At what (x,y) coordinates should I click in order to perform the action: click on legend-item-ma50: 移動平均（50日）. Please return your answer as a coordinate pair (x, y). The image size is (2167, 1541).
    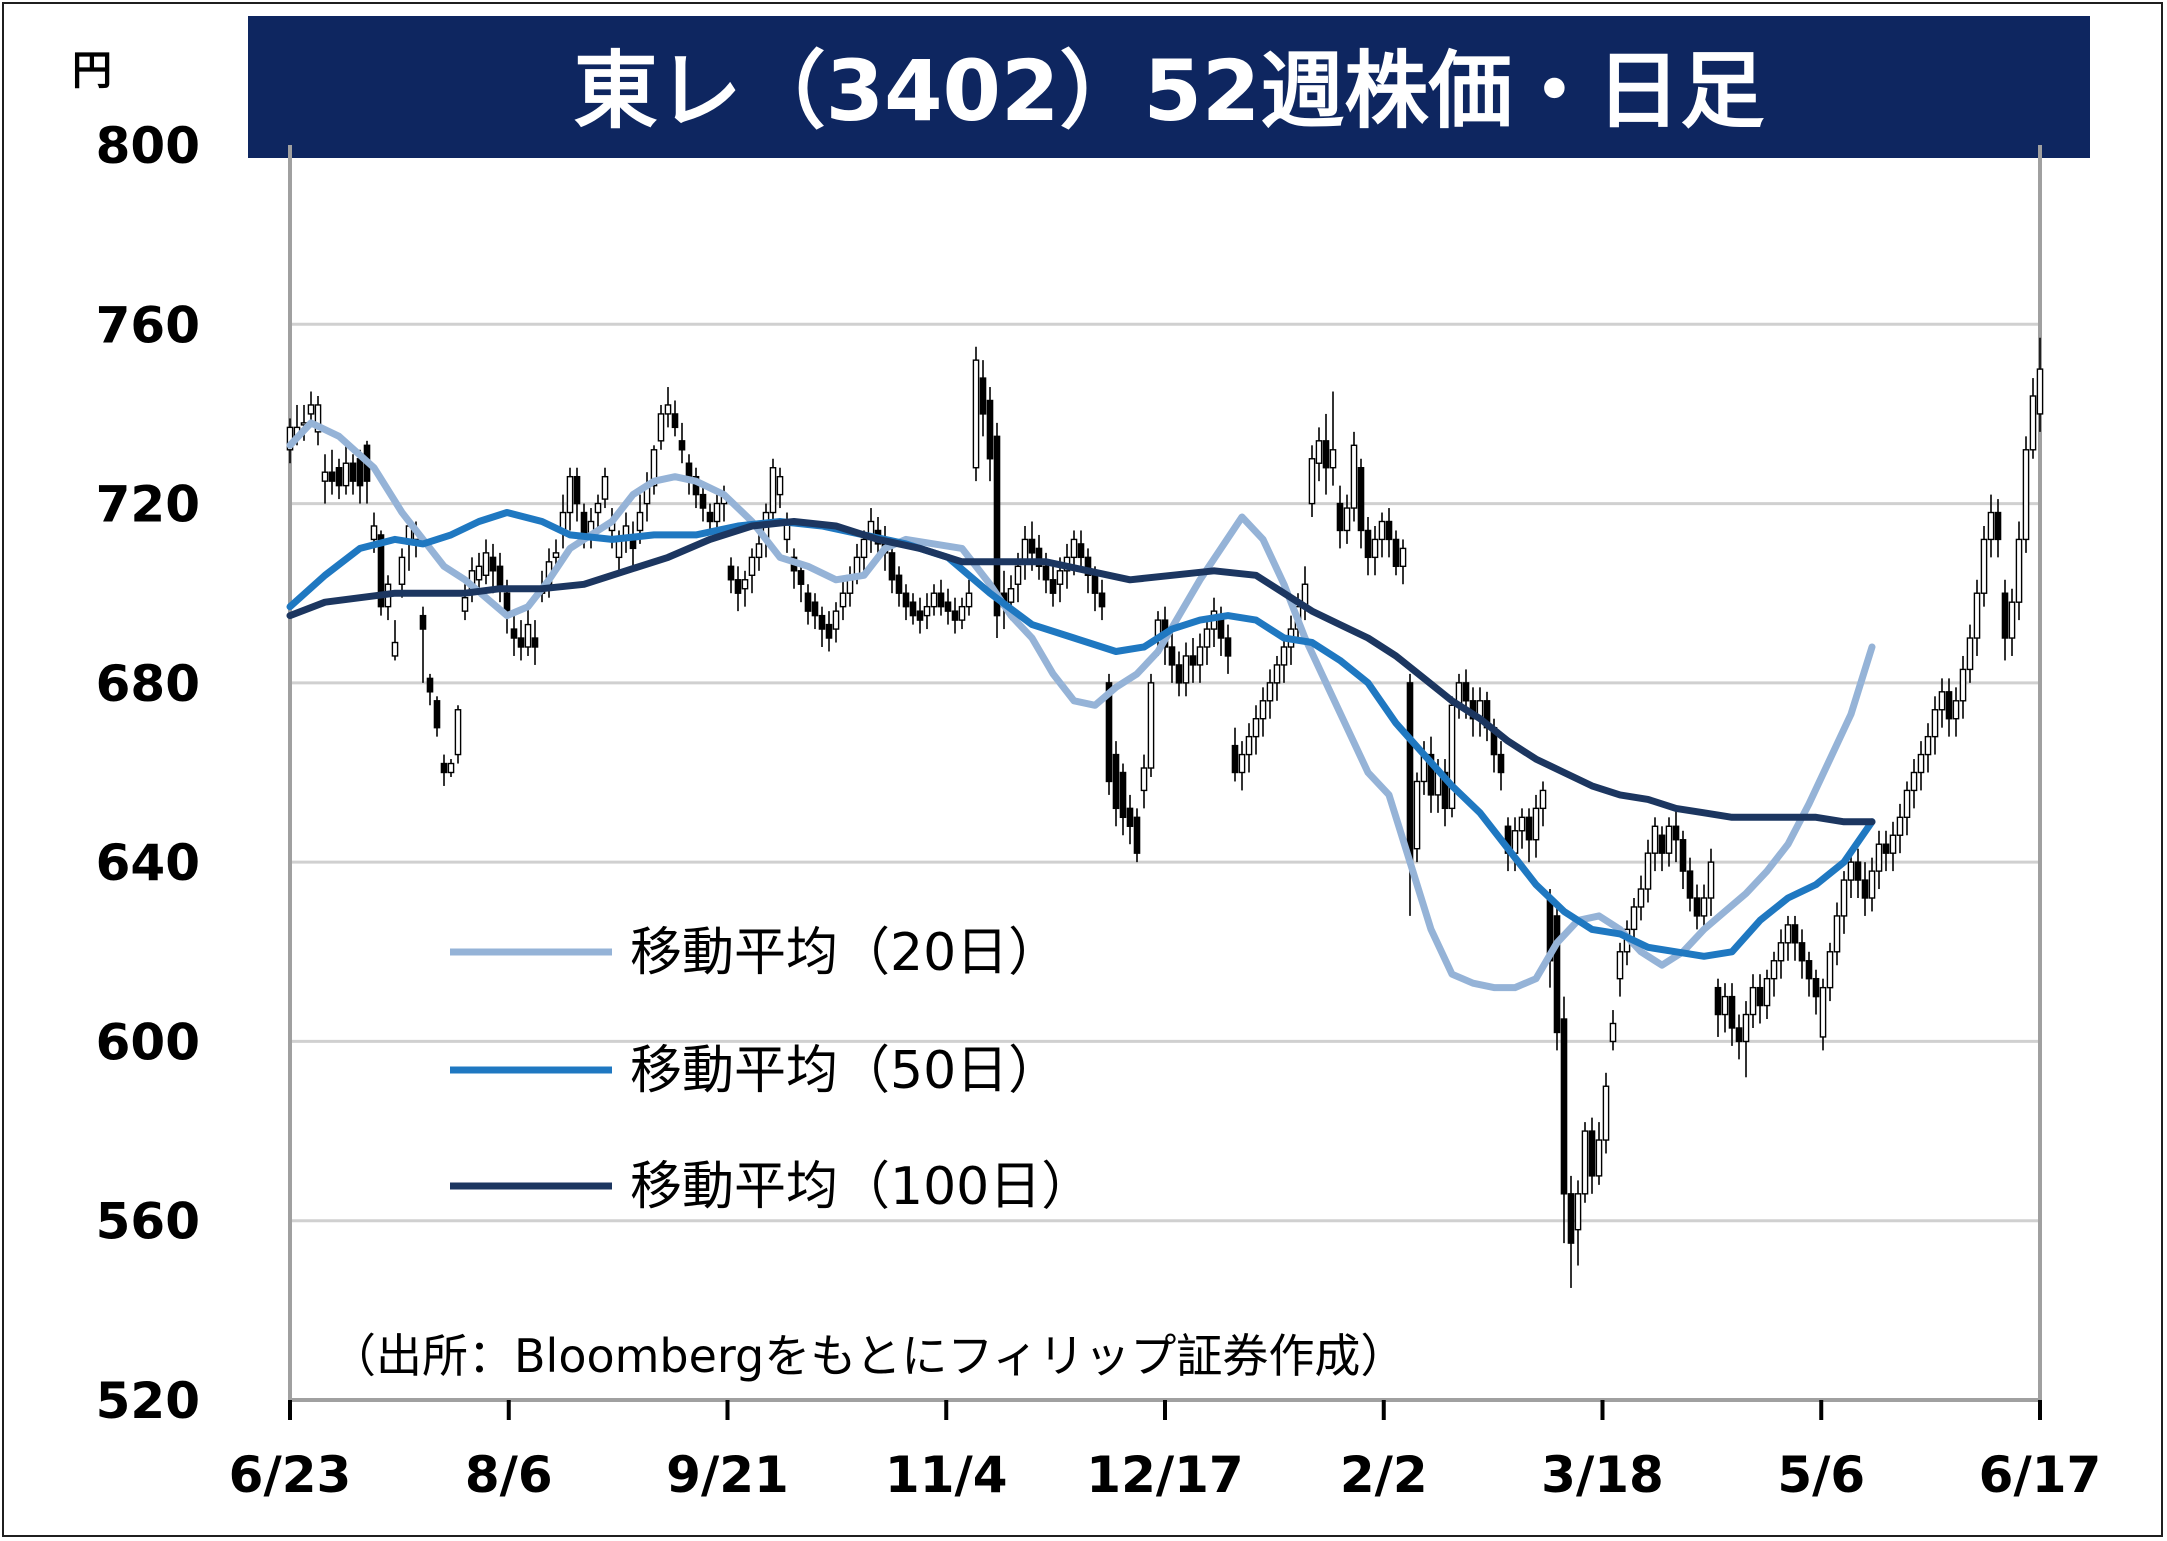
    Looking at the image, I should click on (755, 1071).